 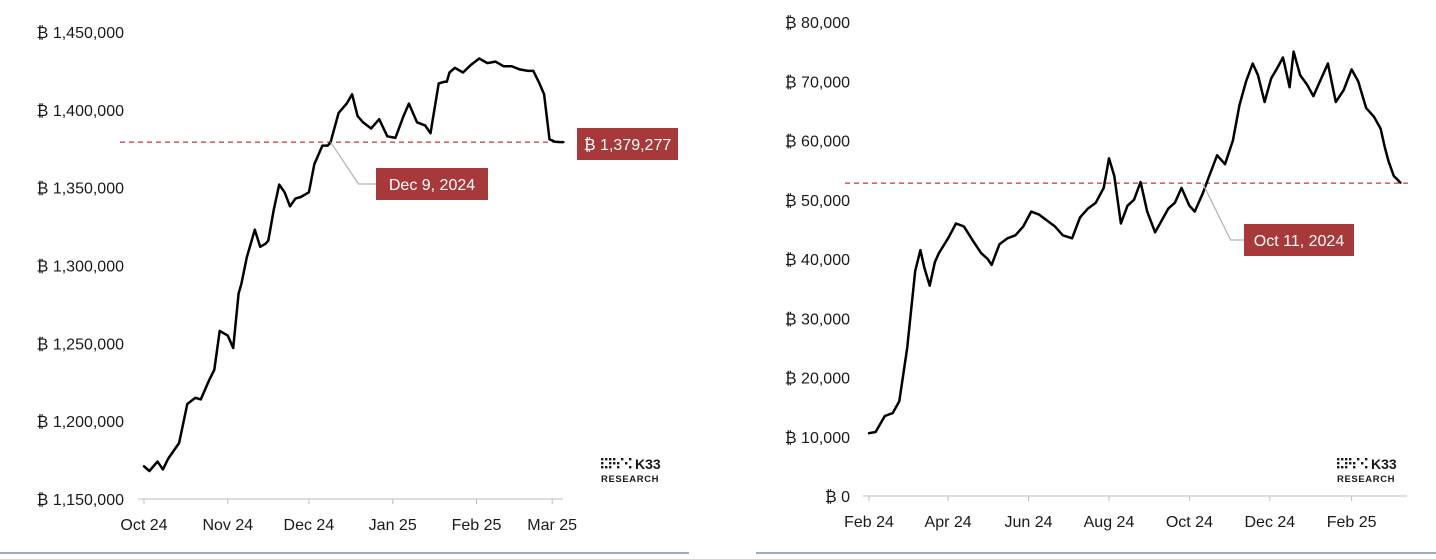 What do you see at coordinates (948, 522) in the screenshot?
I see `x-tick-label: Apr 24` at bounding box center [948, 522].